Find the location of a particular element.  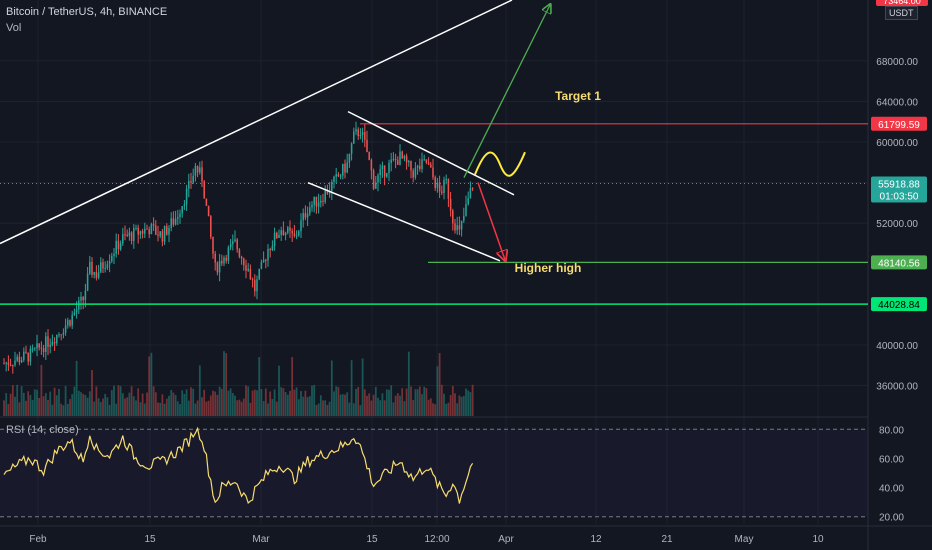

time-tick-label: 12 is located at coordinates (596, 539).